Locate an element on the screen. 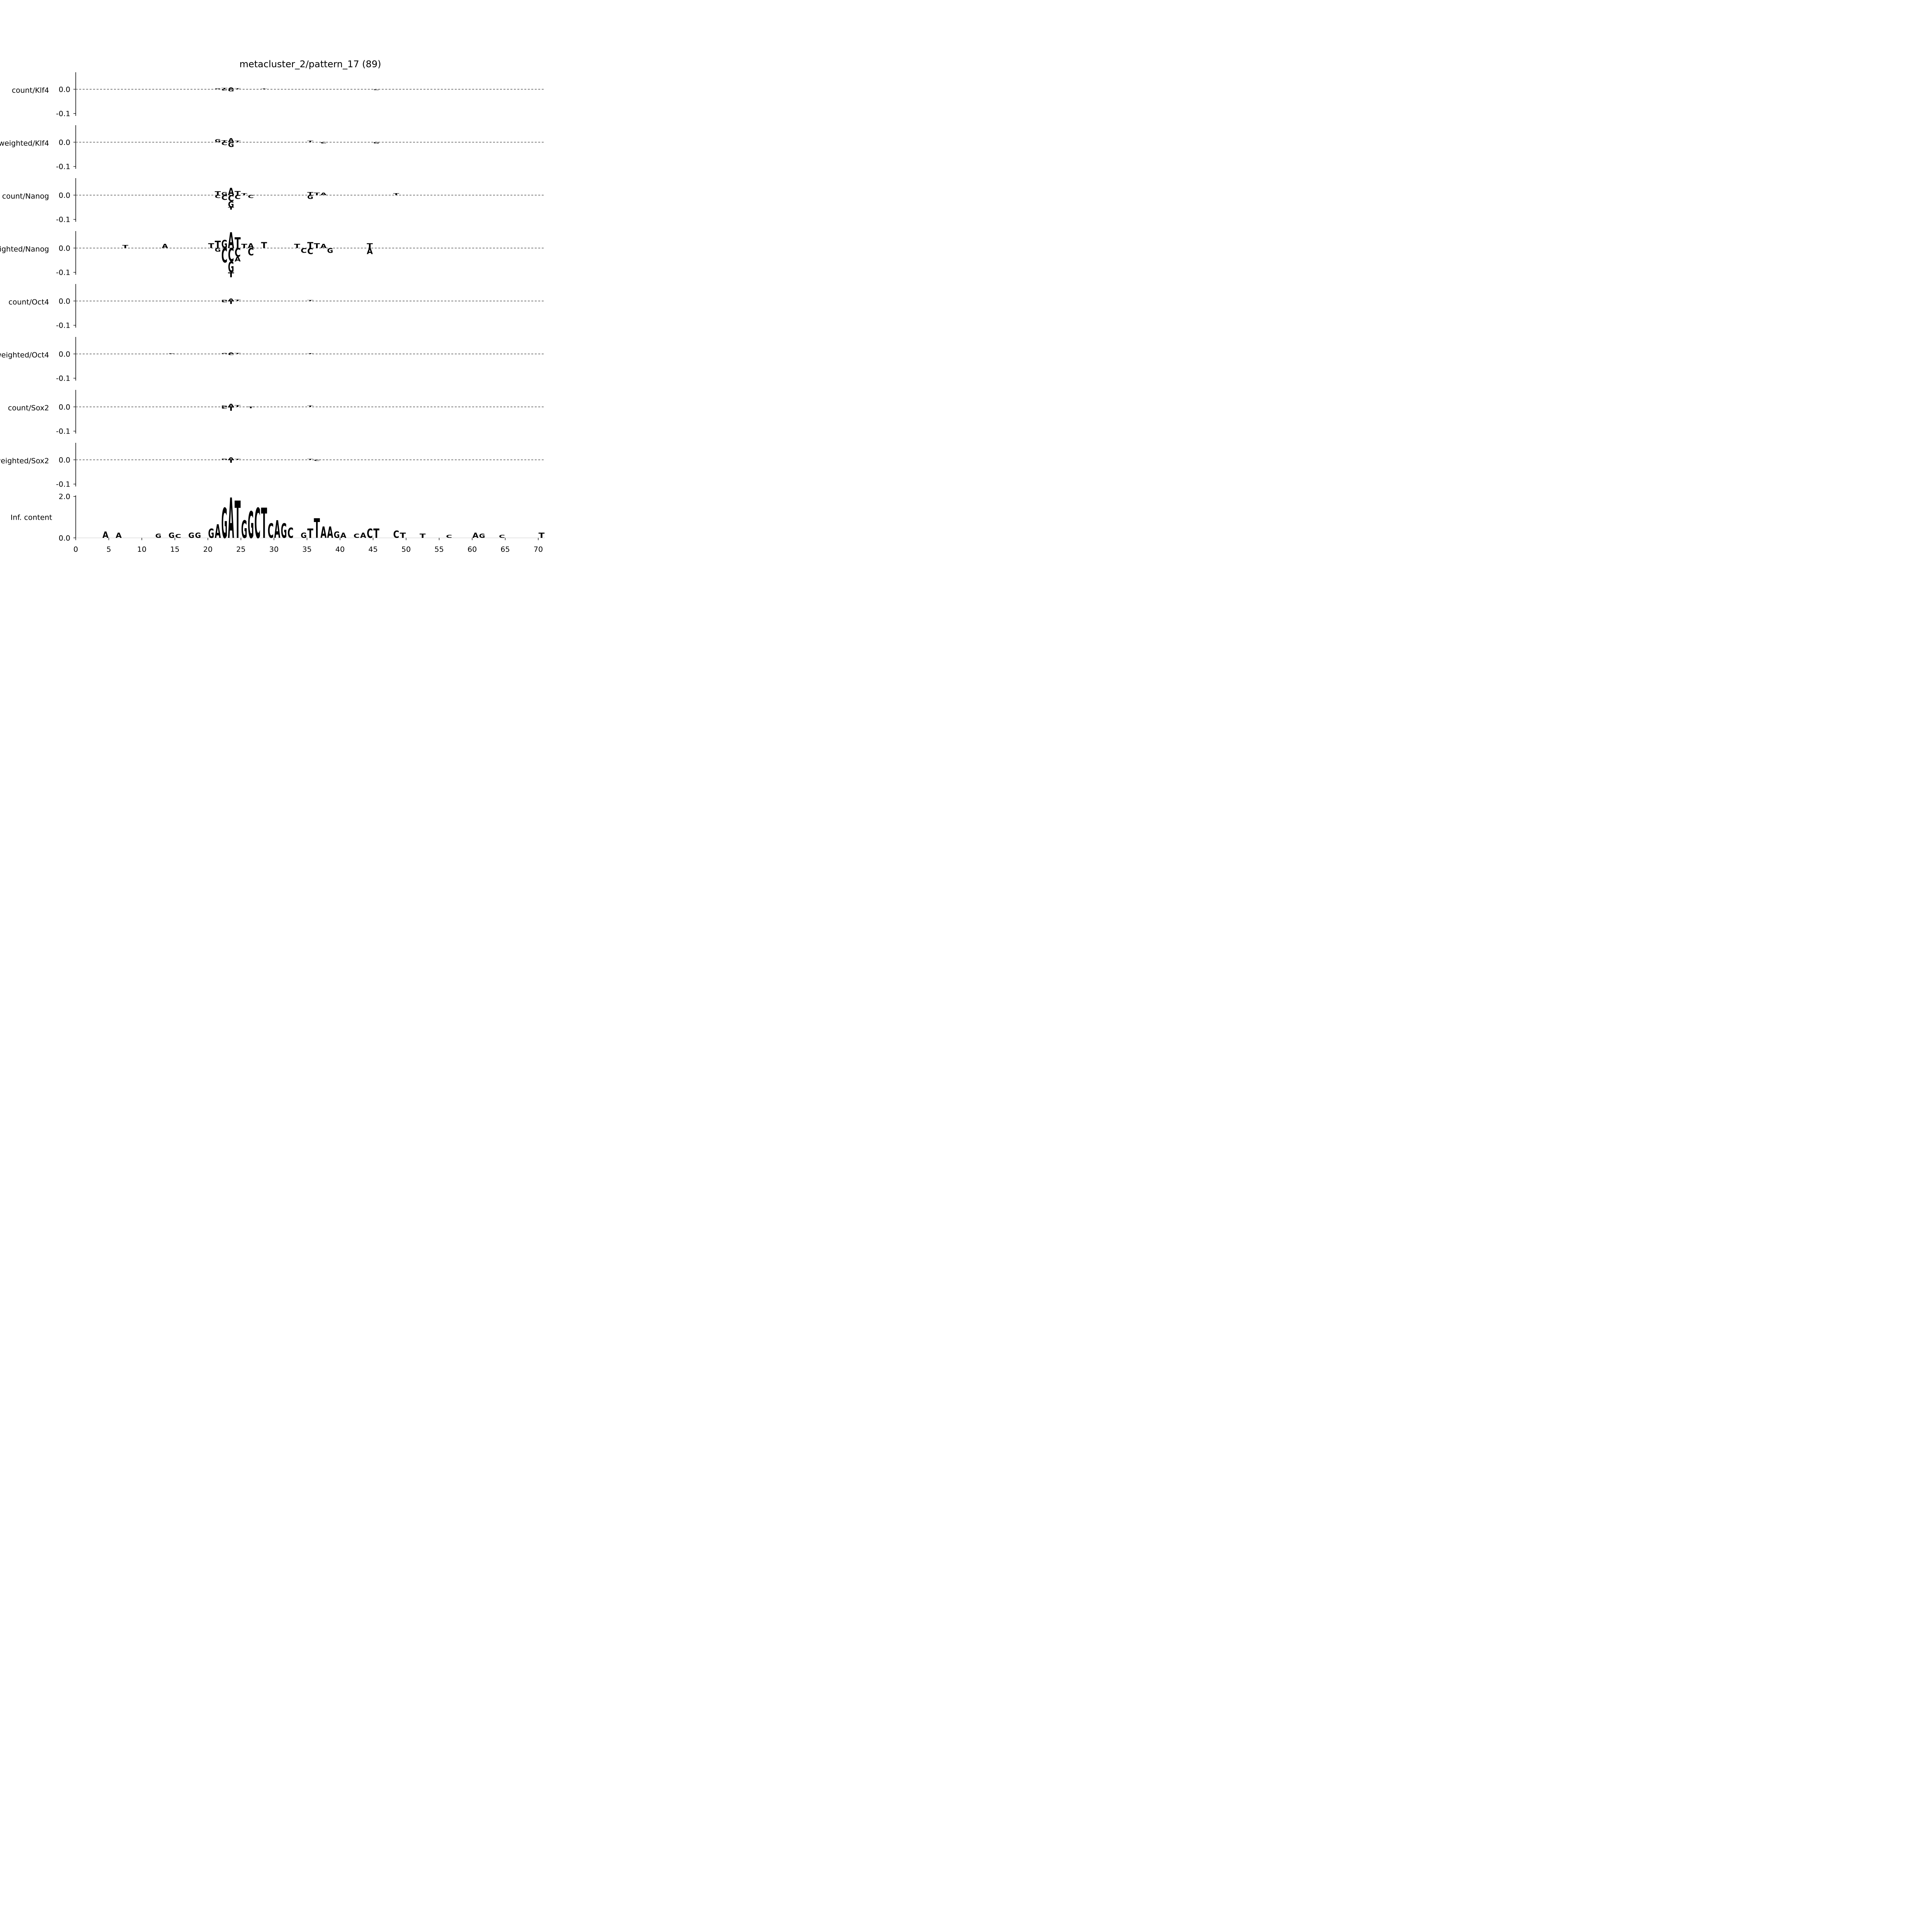  x-tick-label: 15 is located at coordinates (175, 549).